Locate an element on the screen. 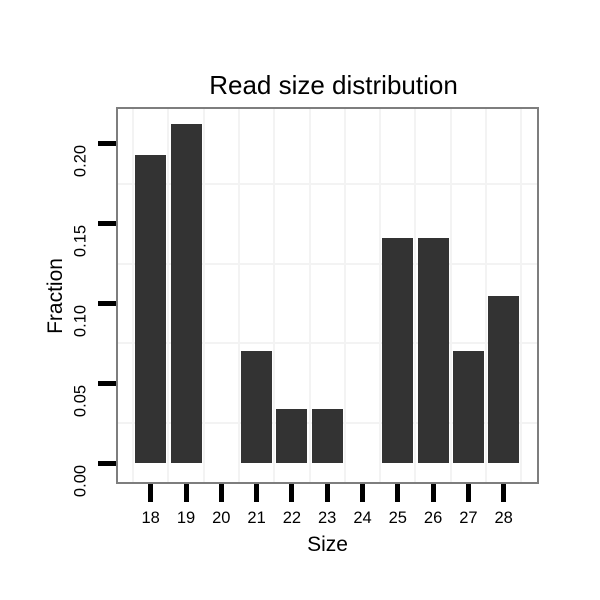  y-tick-label-0.05: 0.05 is located at coordinates (80, 401).